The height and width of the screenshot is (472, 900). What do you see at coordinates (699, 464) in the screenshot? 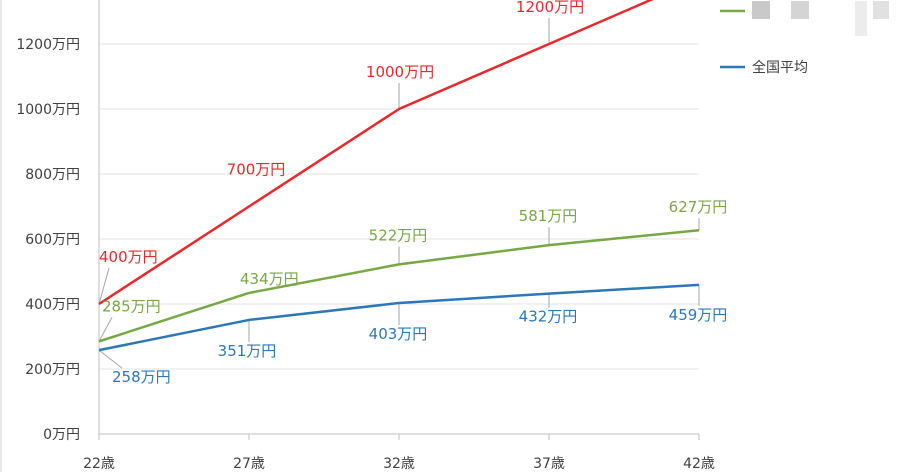
I see `x-tick-label: 42歳` at bounding box center [699, 464].